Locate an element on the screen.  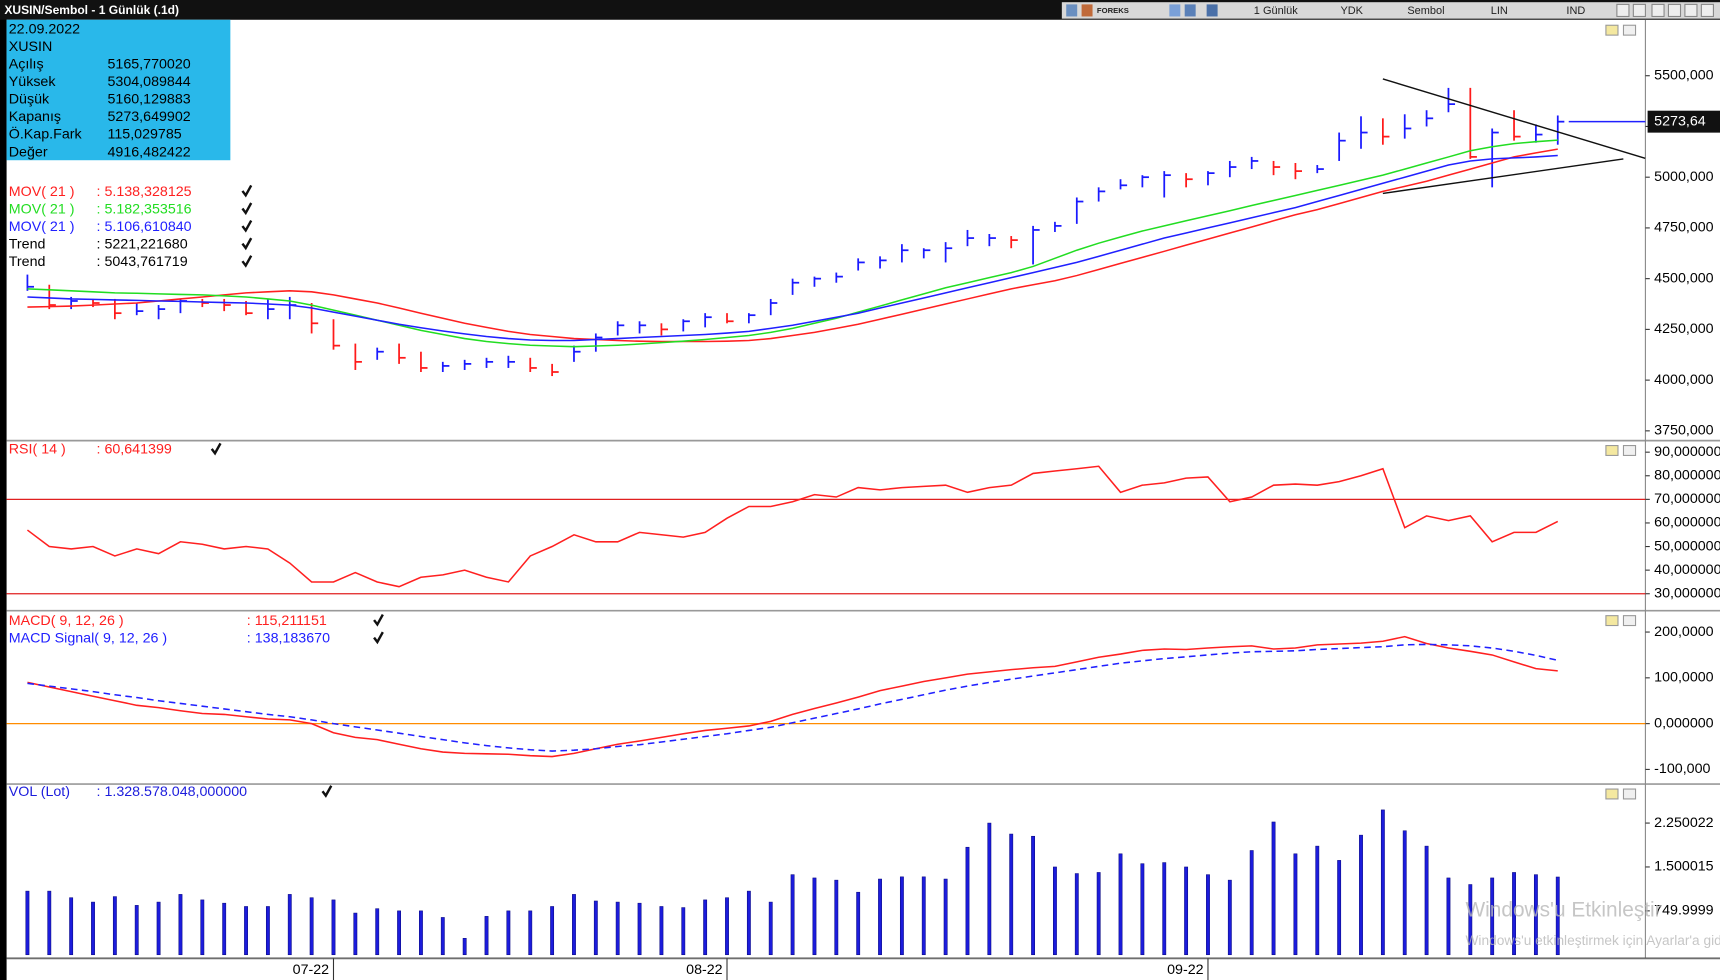
legend-value: : 5.138,328125 is located at coordinates (144, 192).